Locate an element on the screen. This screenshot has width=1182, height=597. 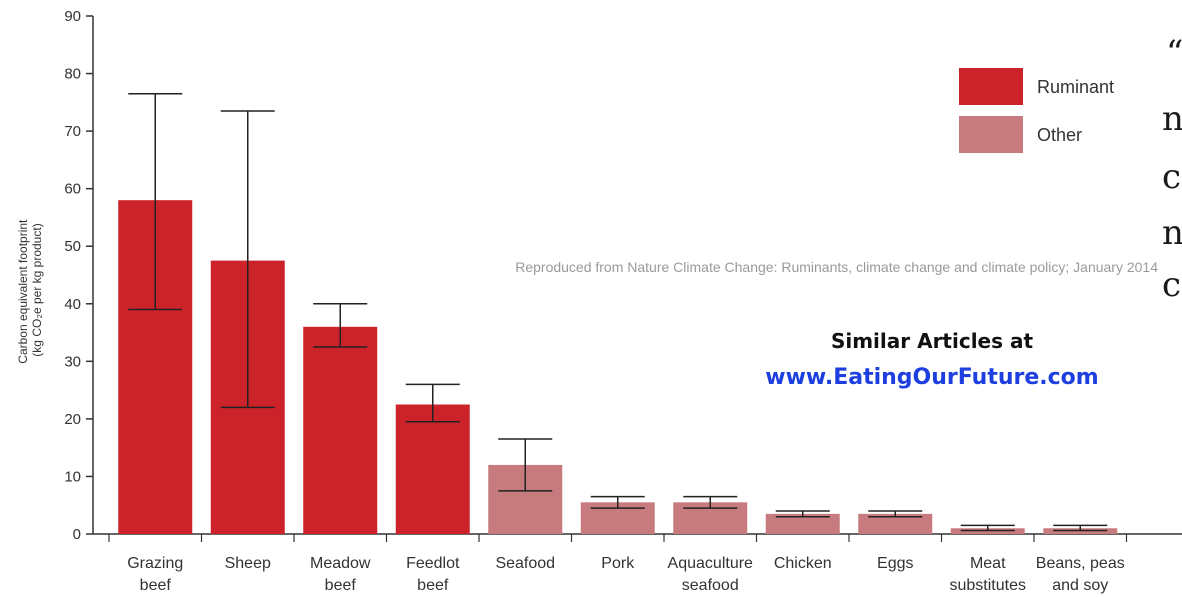
category-label-line: Meadow is located at coordinates (340, 563).